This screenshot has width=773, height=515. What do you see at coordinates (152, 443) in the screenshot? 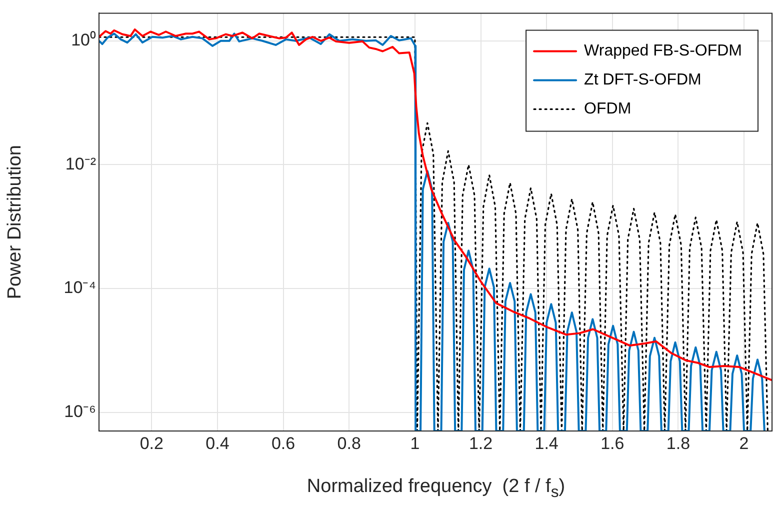
I see `x-tick-label: 0.2` at bounding box center [152, 443].